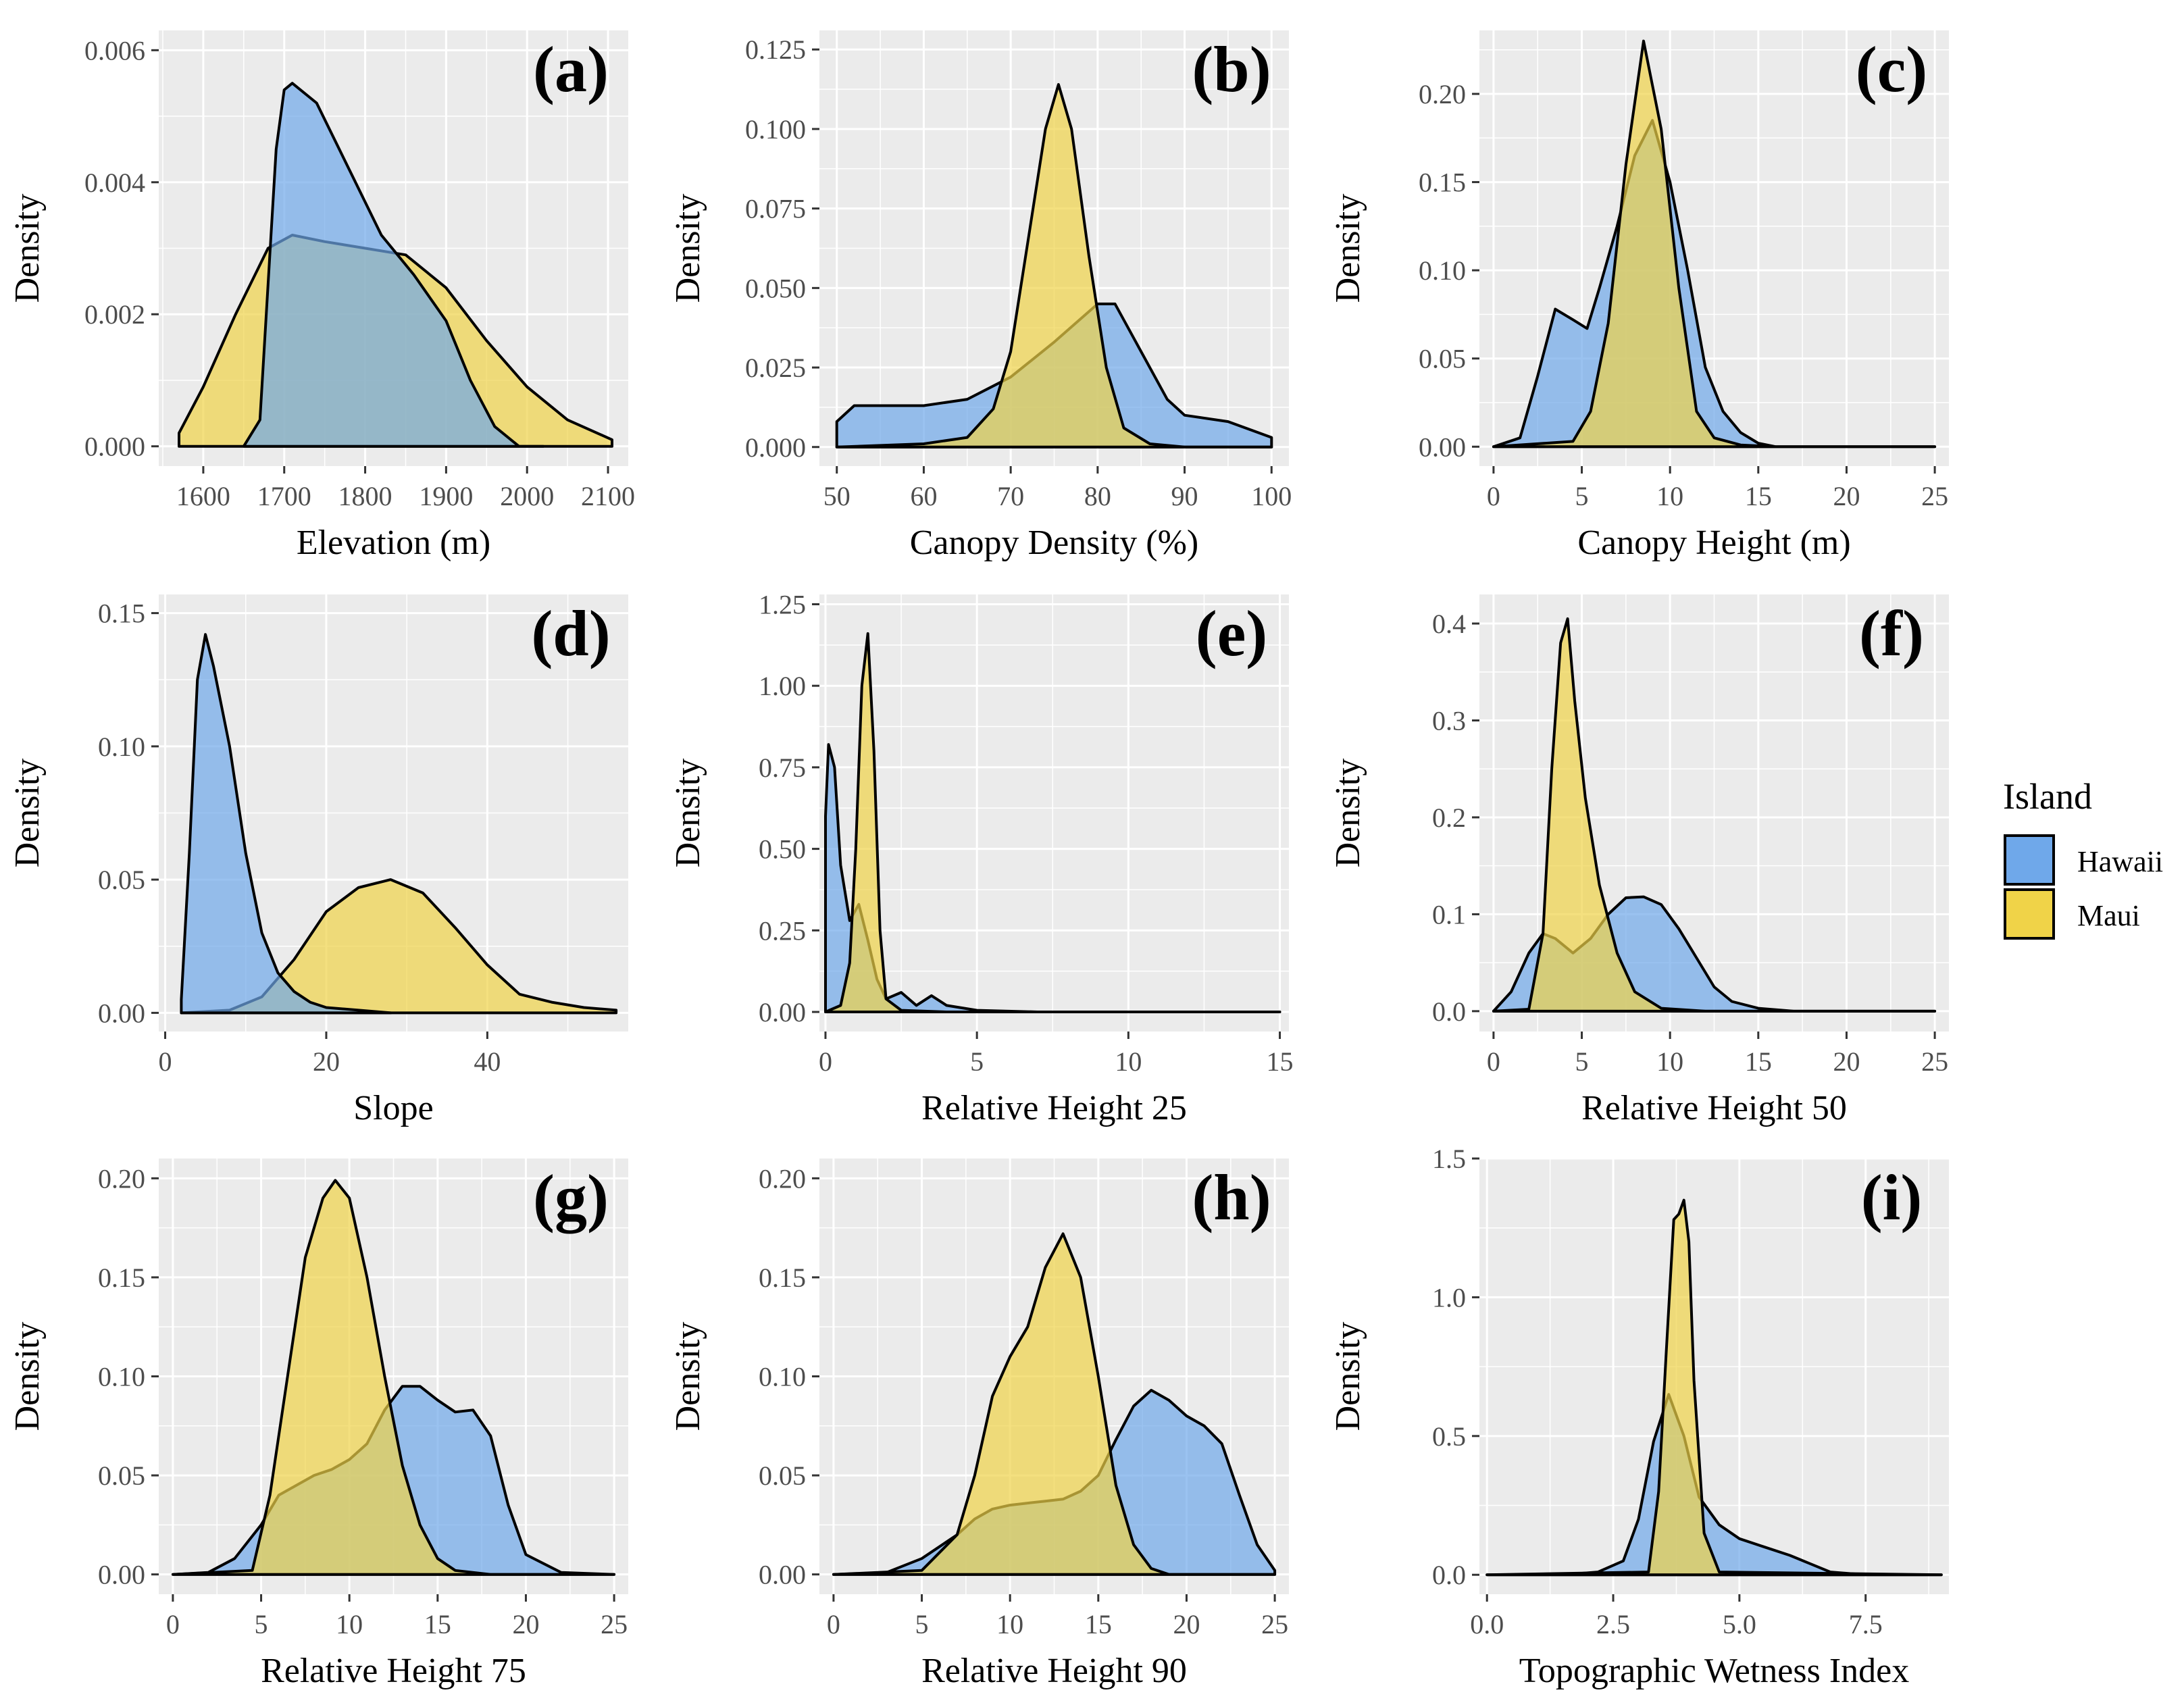 This screenshot has width=2184, height=1705. I want to click on panel-label: (a), so click(571, 69).